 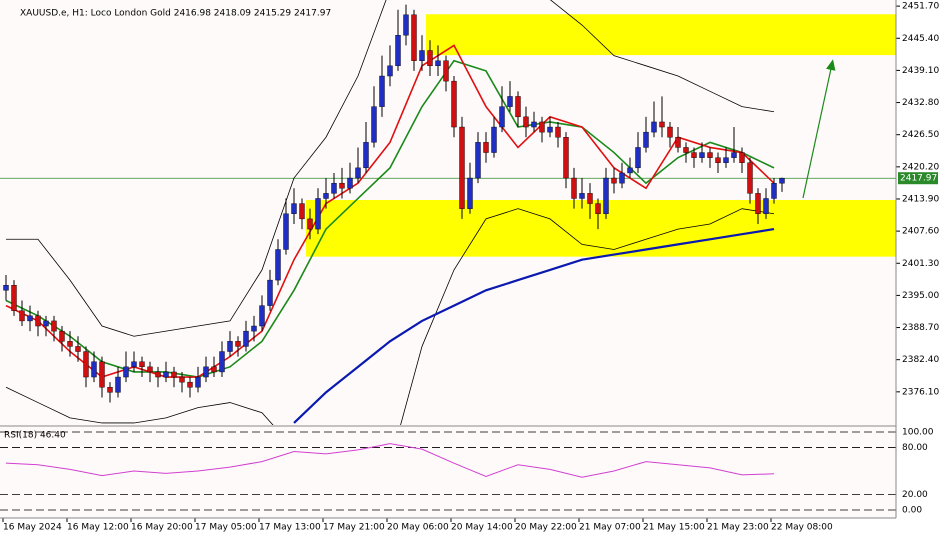 What do you see at coordinates (738, 528) in the screenshot?
I see `x-tick-label: 21 May 23:00` at bounding box center [738, 528].